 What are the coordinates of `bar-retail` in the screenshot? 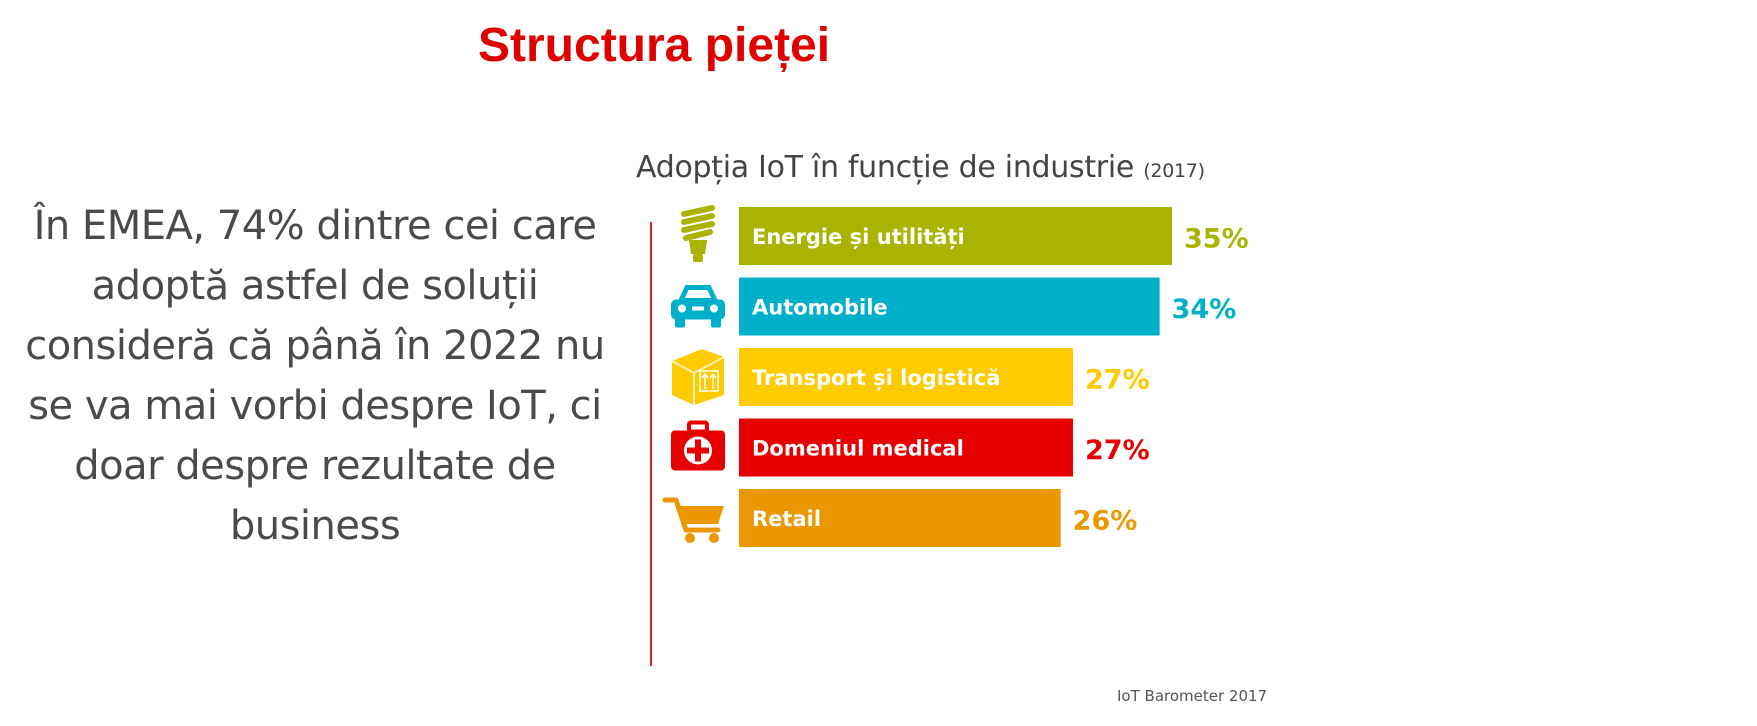 It's located at (900, 518).